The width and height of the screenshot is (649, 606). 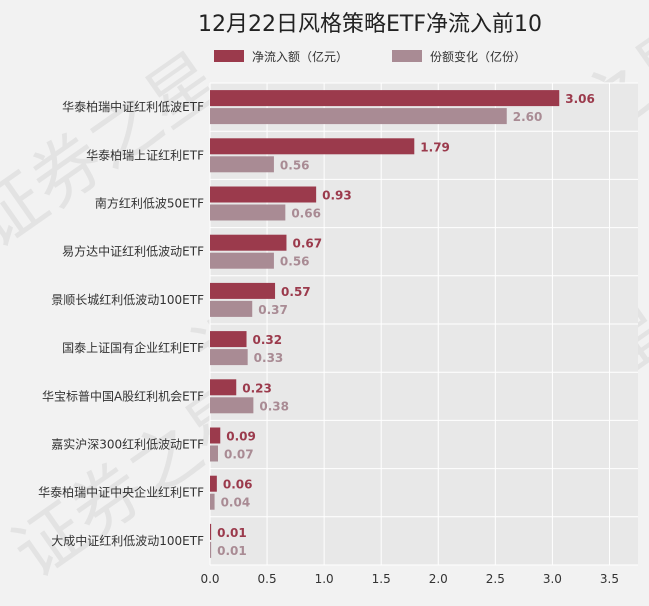 What do you see at coordinates (127, 540) in the screenshot?
I see `category-label: 大成中证红利低波动100ETF` at bounding box center [127, 540].